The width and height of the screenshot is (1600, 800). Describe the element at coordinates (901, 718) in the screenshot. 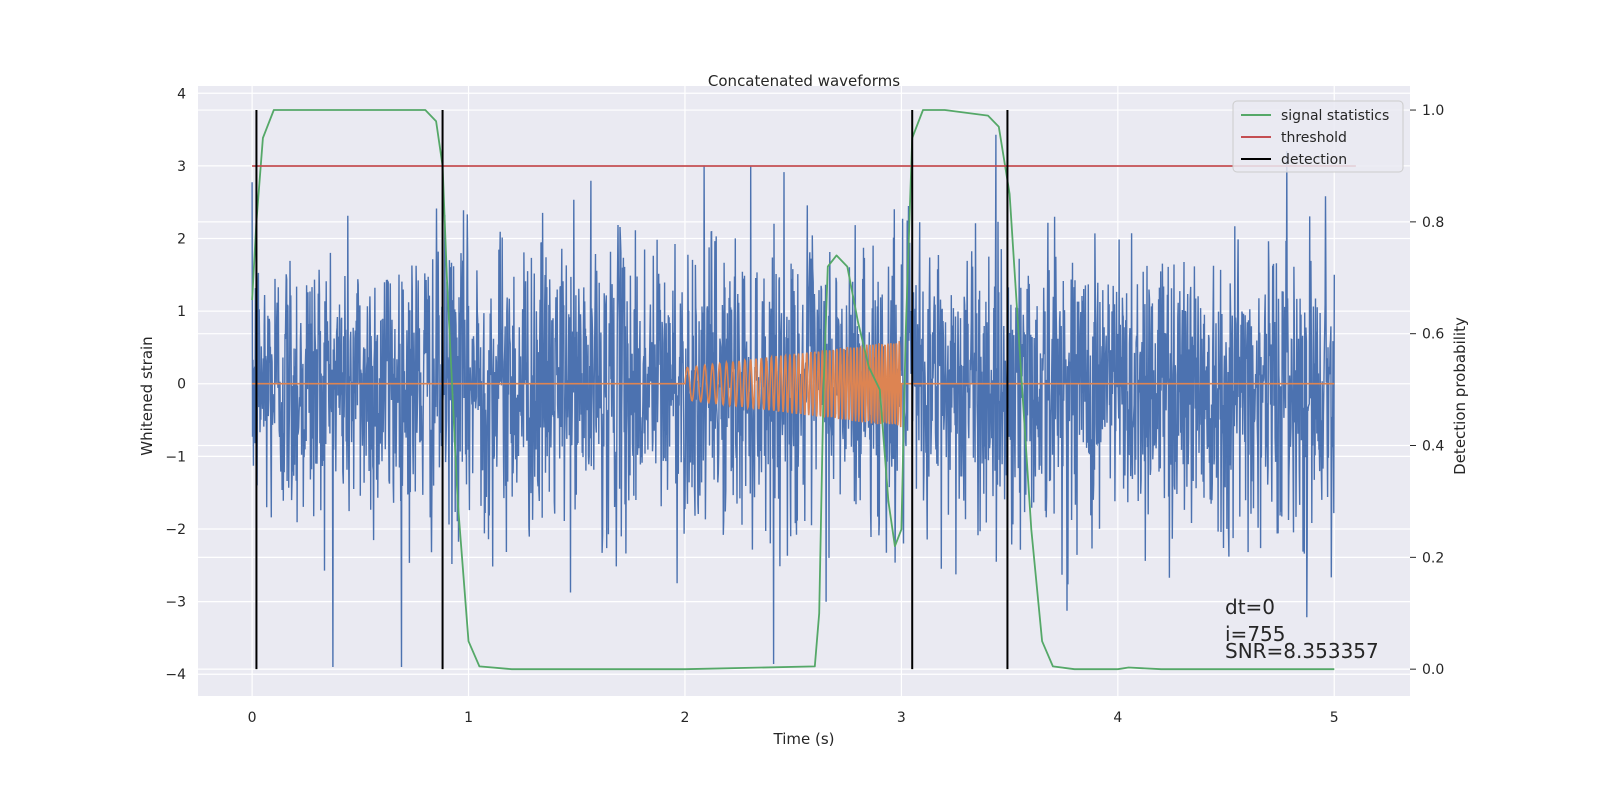

I see `x-tick-label: 3` at that location.